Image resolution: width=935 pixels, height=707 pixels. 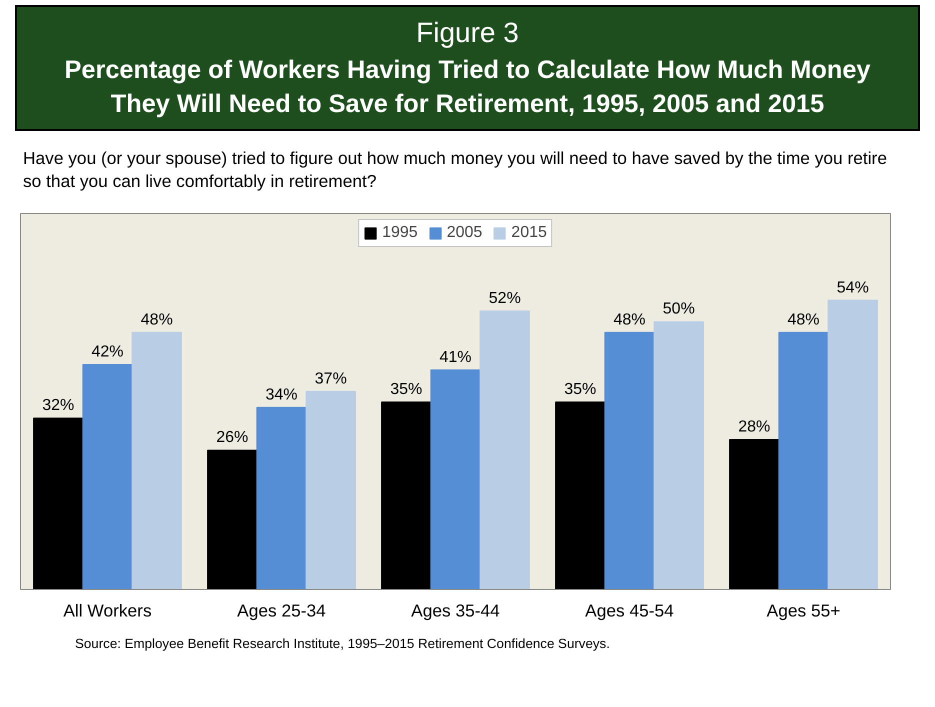 I want to click on chart-subtitle: Percentage of Workers Having Tried to Calculate How Much Money They Will Need to Save for Retirement, 1995, 2005 and 2015, so click(x=468, y=87).